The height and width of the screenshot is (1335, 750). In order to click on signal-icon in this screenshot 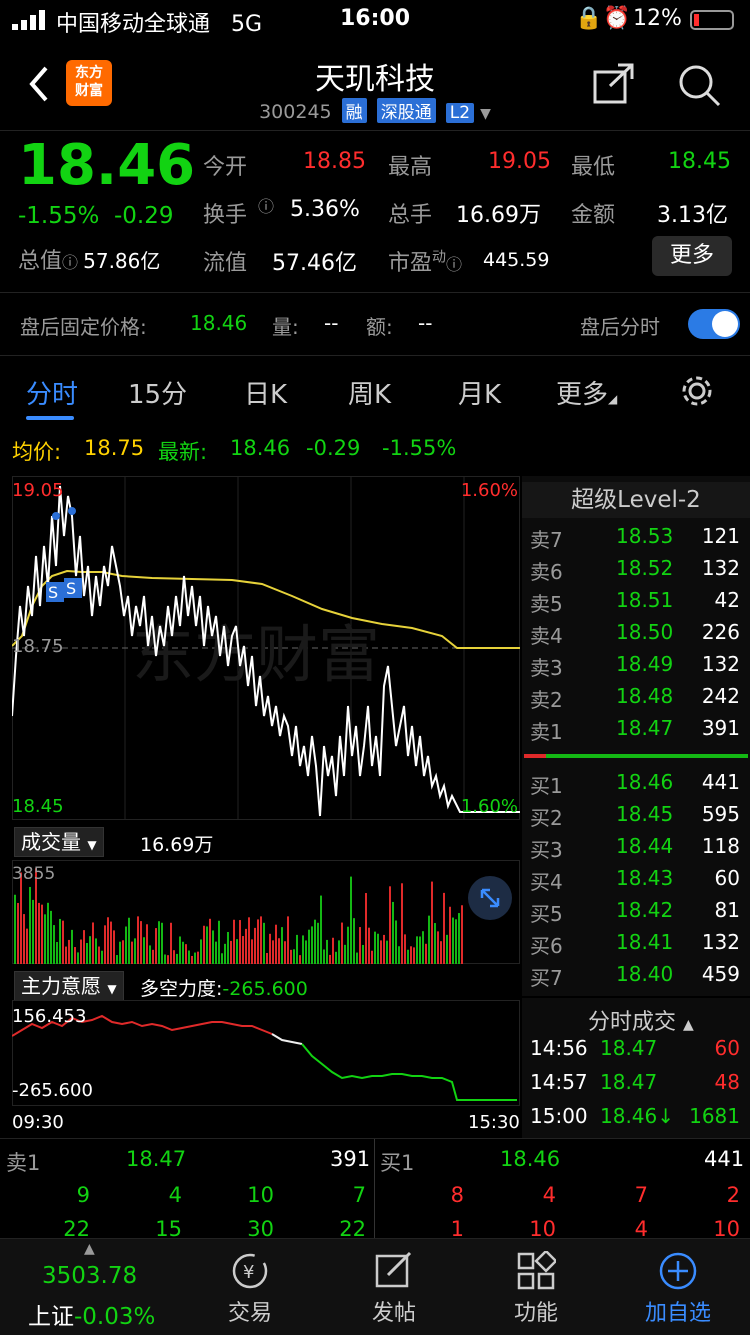, I will do `click(28, 20)`.